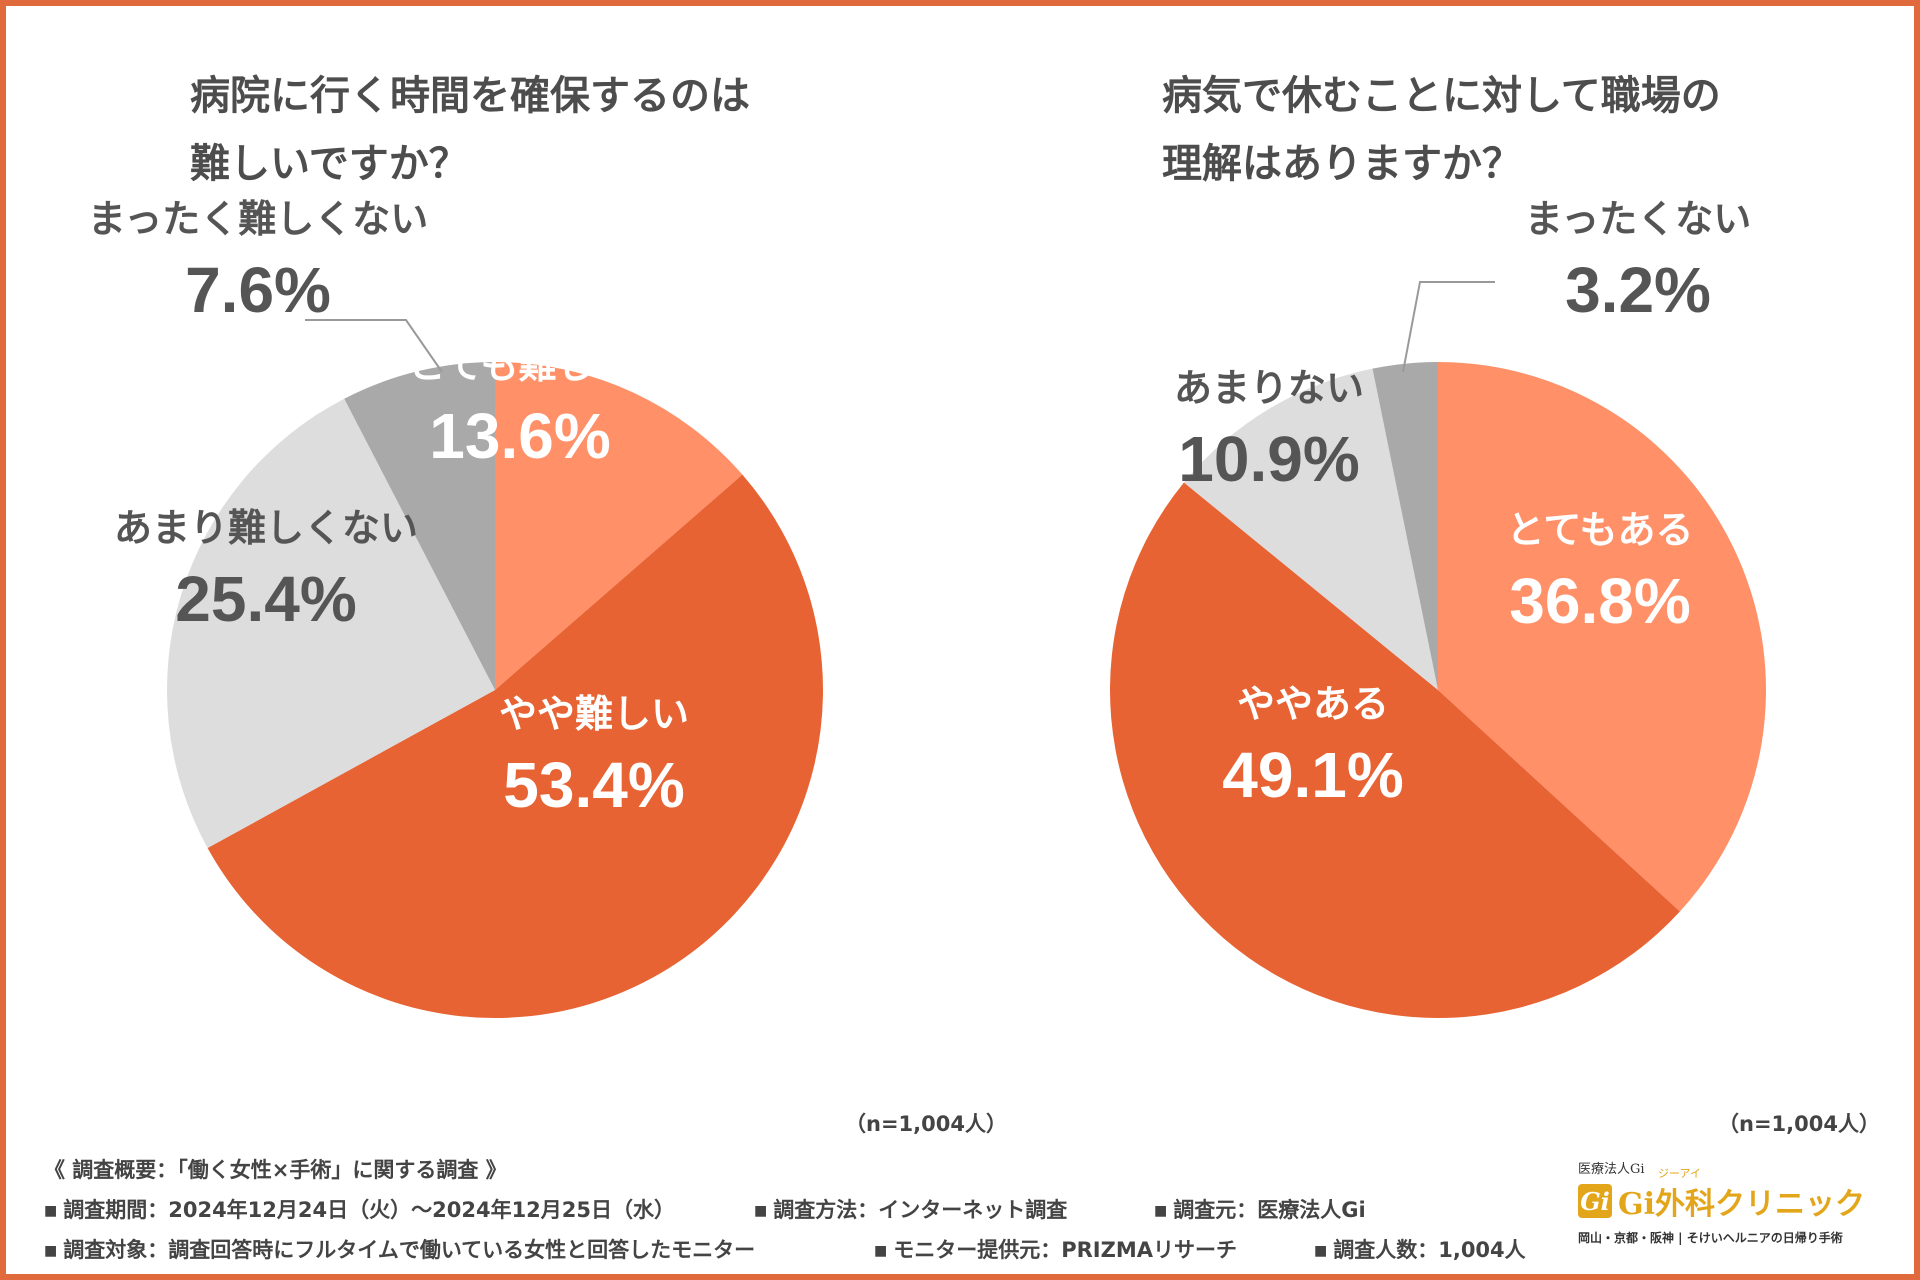 This screenshot has height=1280, width=1920. I want to click on slice-value-label: 13.6%, so click(519, 436).